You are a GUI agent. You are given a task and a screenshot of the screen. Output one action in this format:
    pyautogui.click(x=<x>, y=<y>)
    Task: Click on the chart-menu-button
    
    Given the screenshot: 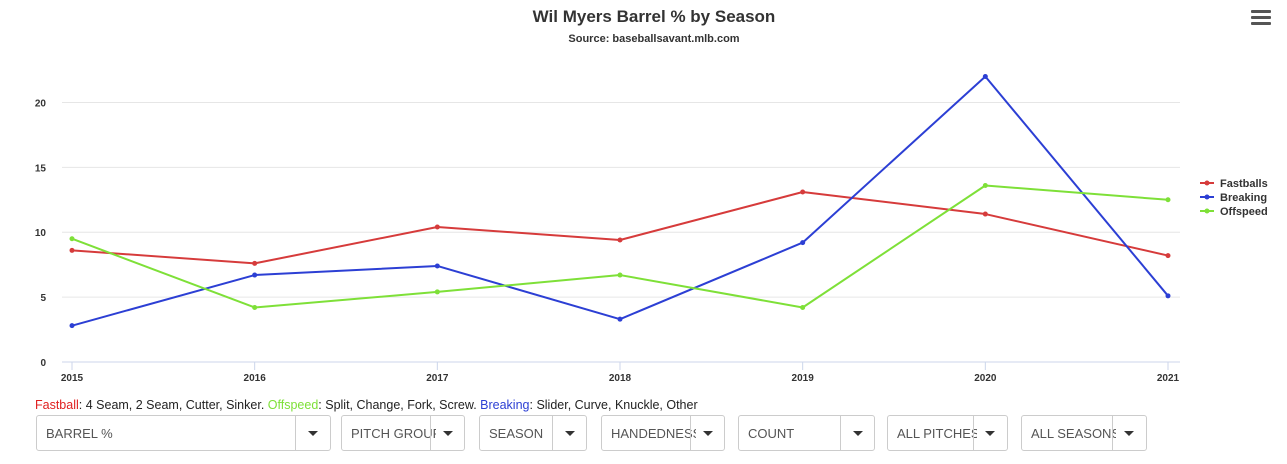 What is the action you would take?
    pyautogui.click(x=1261, y=19)
    